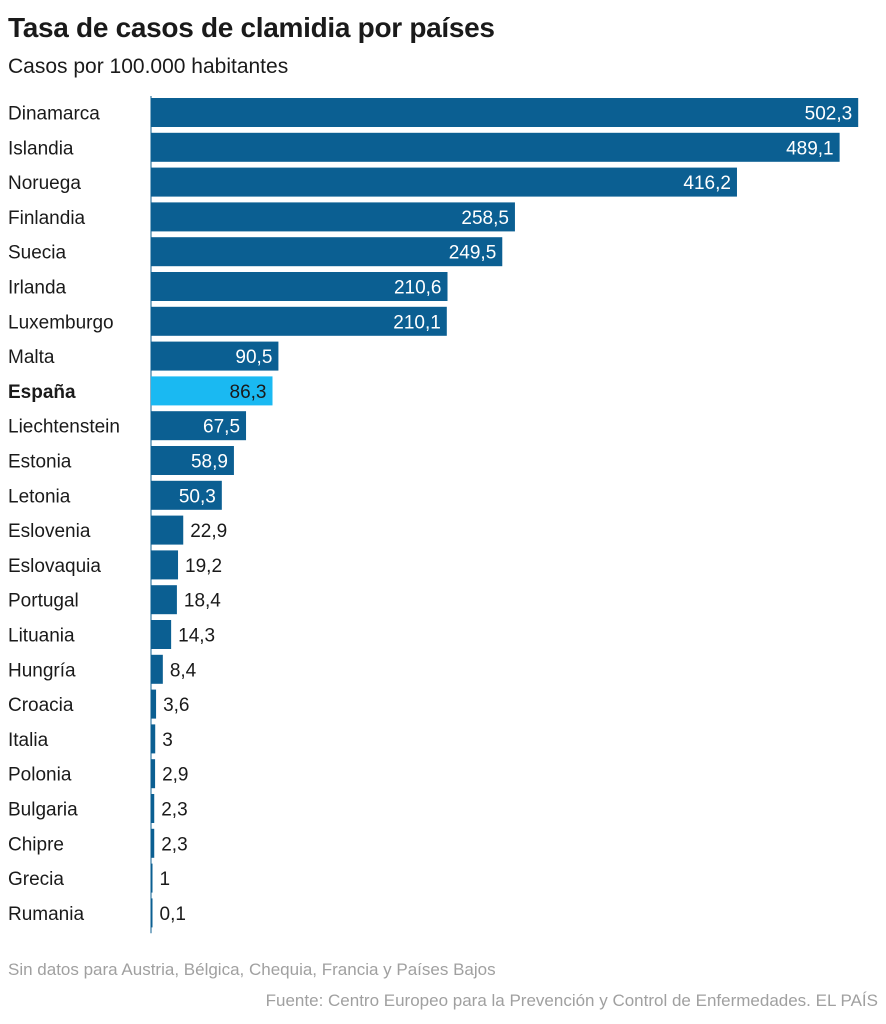 The height and width of the screenshot is (1024, 886). Describe the element at coordinates (208, 531) in the screenshot. I see `value-label: 22,9` at that location.